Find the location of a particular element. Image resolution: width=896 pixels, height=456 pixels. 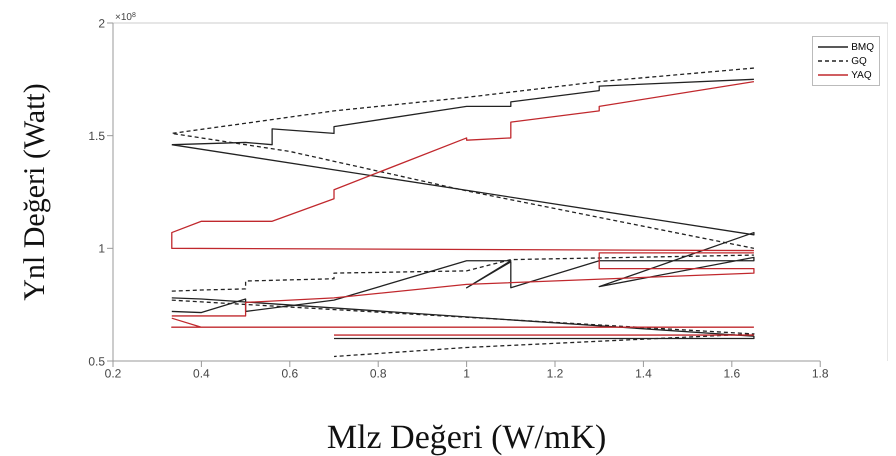

x-tick-label: 0.8 is located at coordinates (378, 373).